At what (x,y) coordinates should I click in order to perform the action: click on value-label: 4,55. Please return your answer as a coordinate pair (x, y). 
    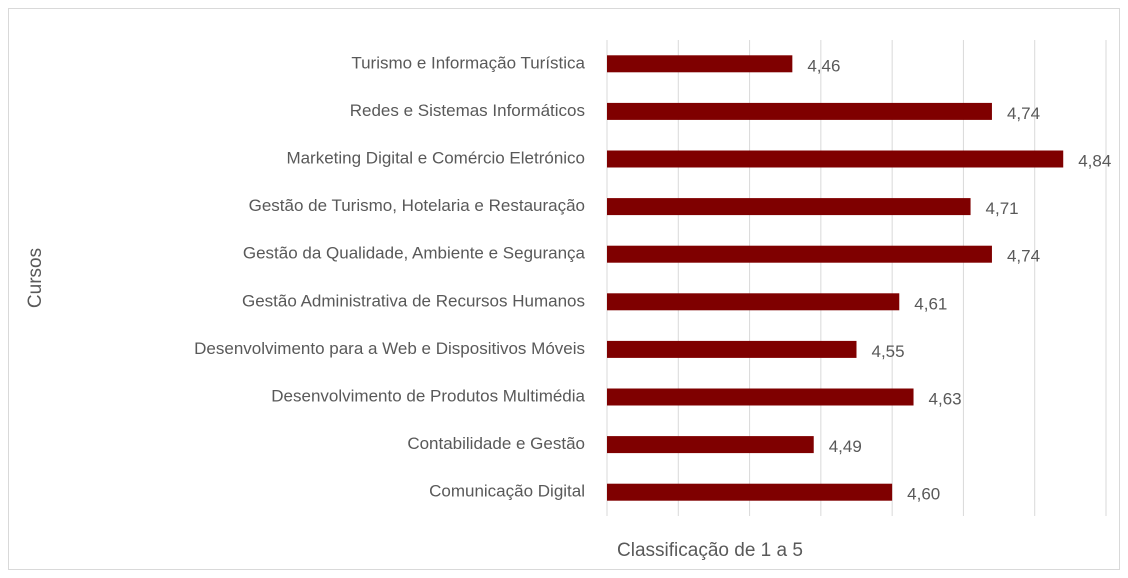
    Looking at the image, I should click on (888, 351).